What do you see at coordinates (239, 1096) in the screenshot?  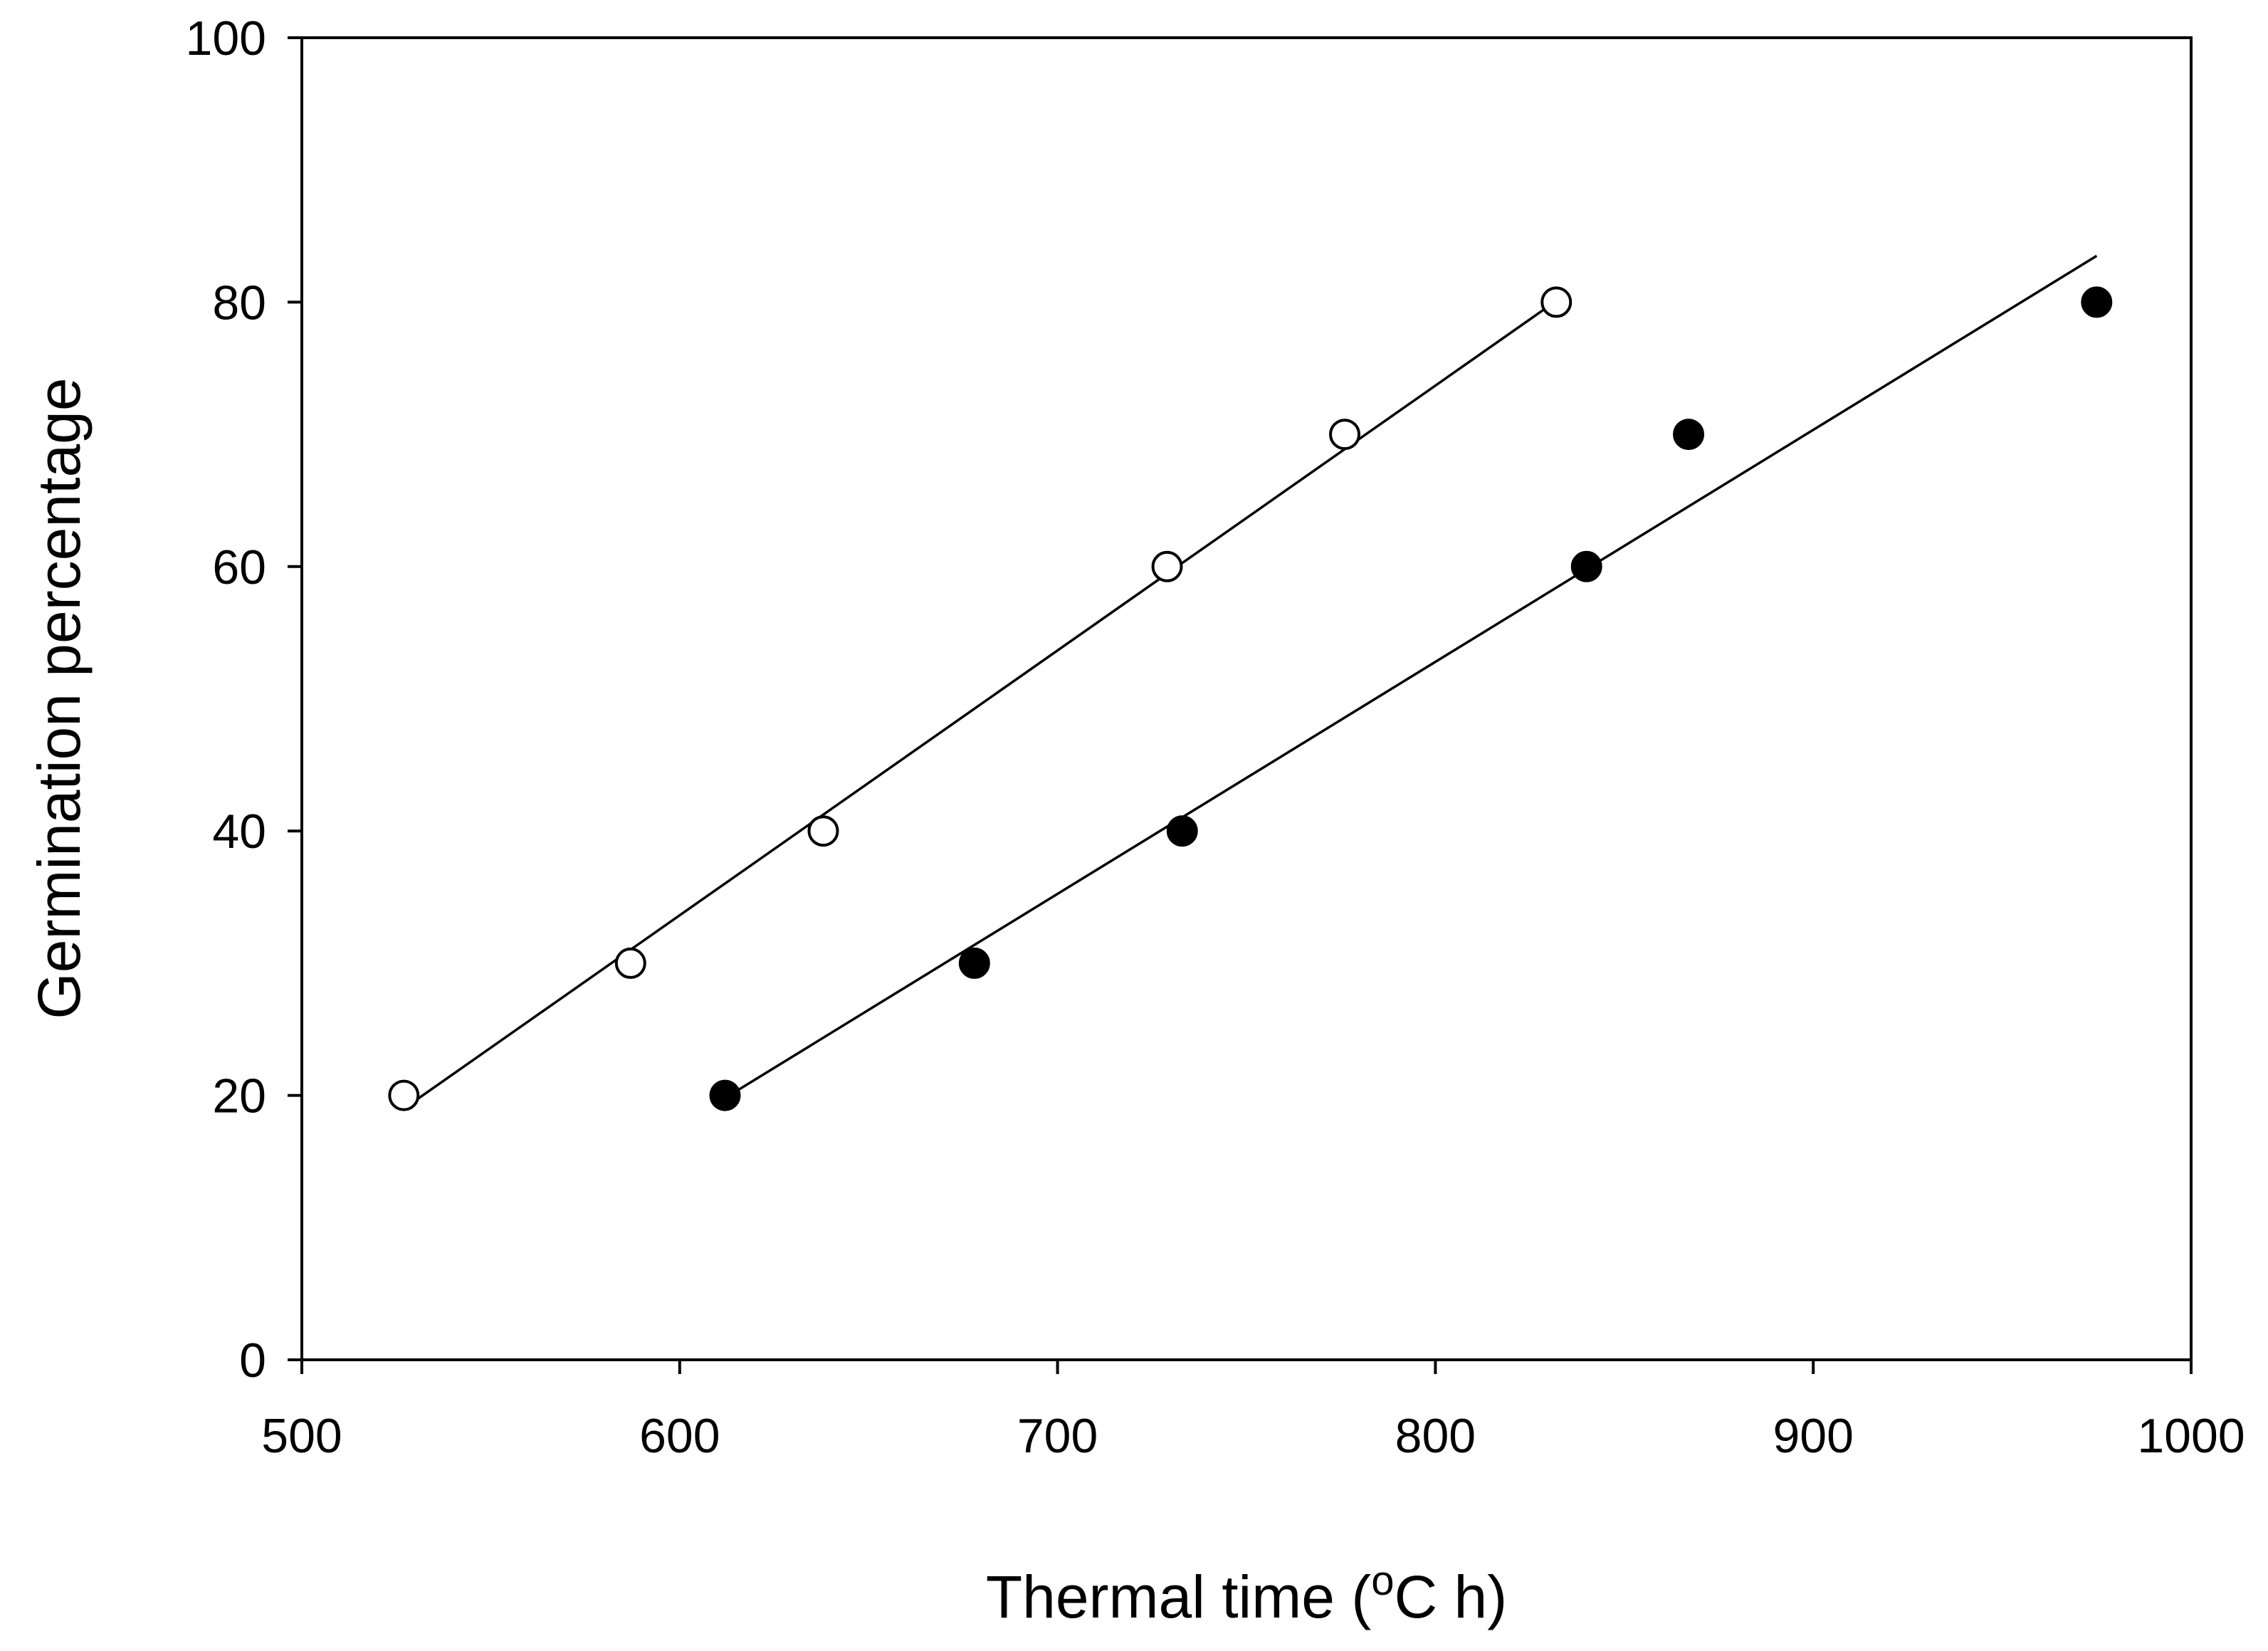 I see `y-tick-label: 20` at bounding box center [239, 1096].